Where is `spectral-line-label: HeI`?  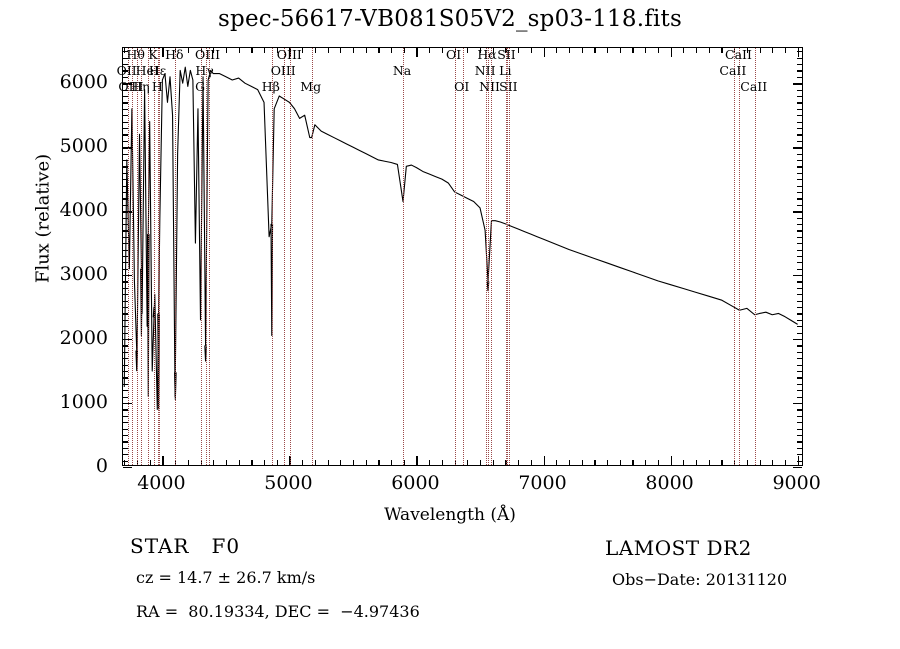 spectral-line-label: HeI is located at coordinates (147, 70).